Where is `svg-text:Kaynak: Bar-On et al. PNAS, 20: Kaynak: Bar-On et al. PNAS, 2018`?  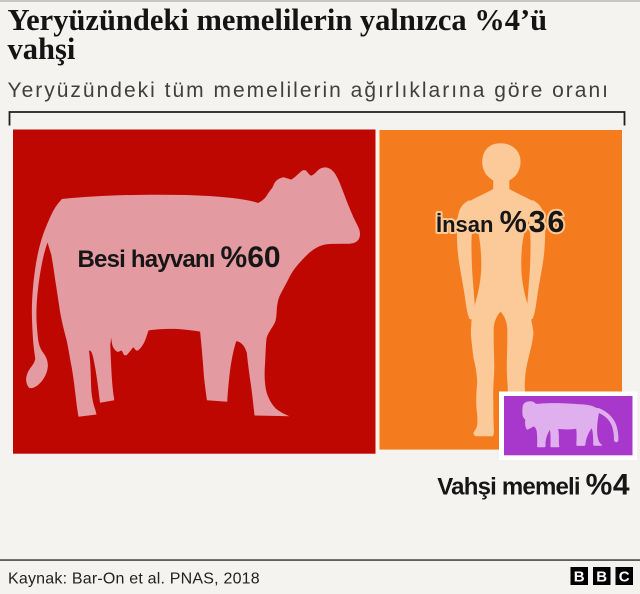
svg-text:Kaynak: Bar-On et al. PNAS, 20: Kaynak: Bar-On et al. PNAS, 2018 is located at coordinates (134, 579).